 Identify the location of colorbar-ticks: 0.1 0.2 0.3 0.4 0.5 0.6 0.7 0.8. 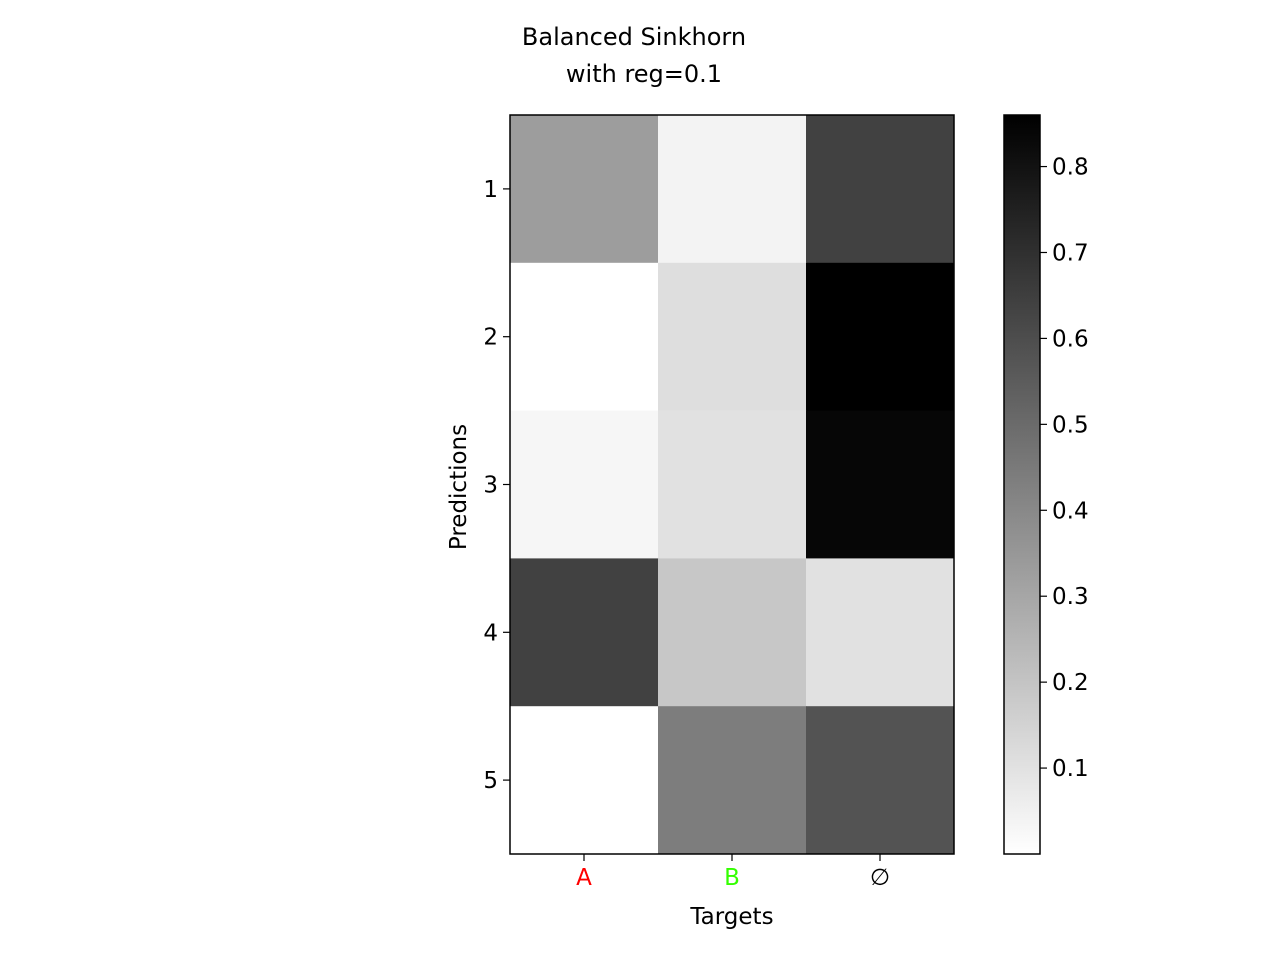
(1064, 468).